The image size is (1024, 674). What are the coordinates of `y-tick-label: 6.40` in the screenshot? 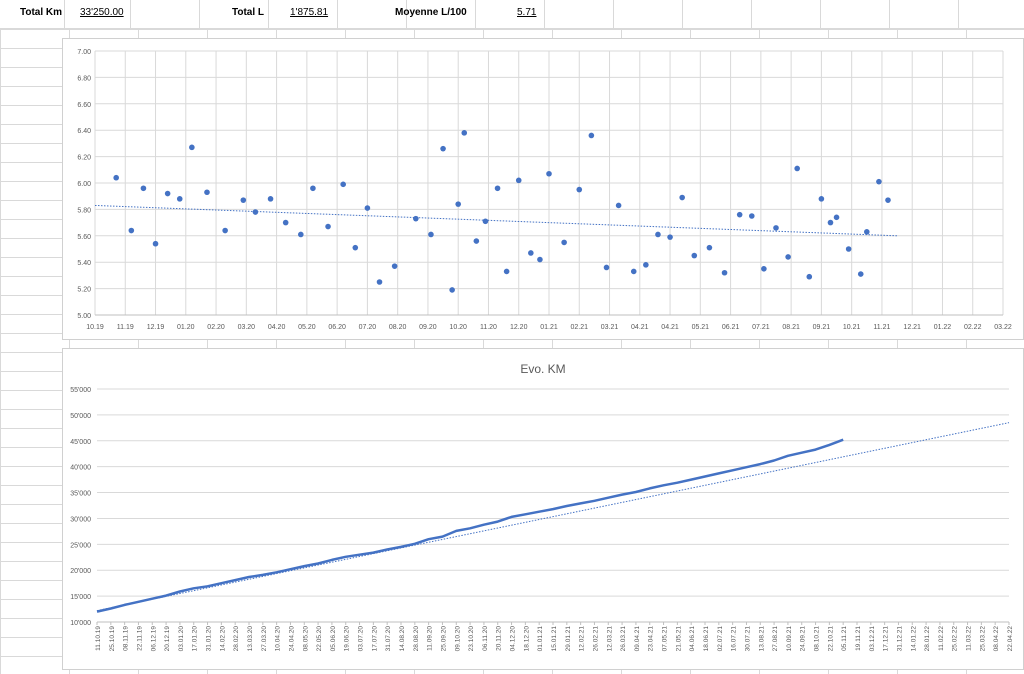 It's located at (84, 131).